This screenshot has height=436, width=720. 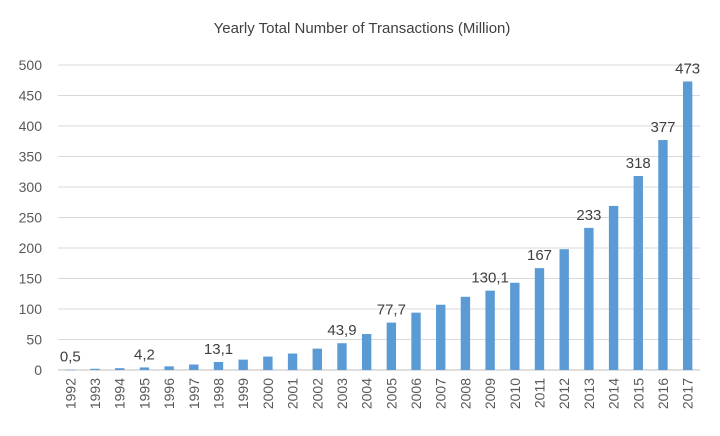 What do you see at coordinates (540, 393) in the screenshot?
I see `x-tick-label: 2011` at bounding box center [540, 393].